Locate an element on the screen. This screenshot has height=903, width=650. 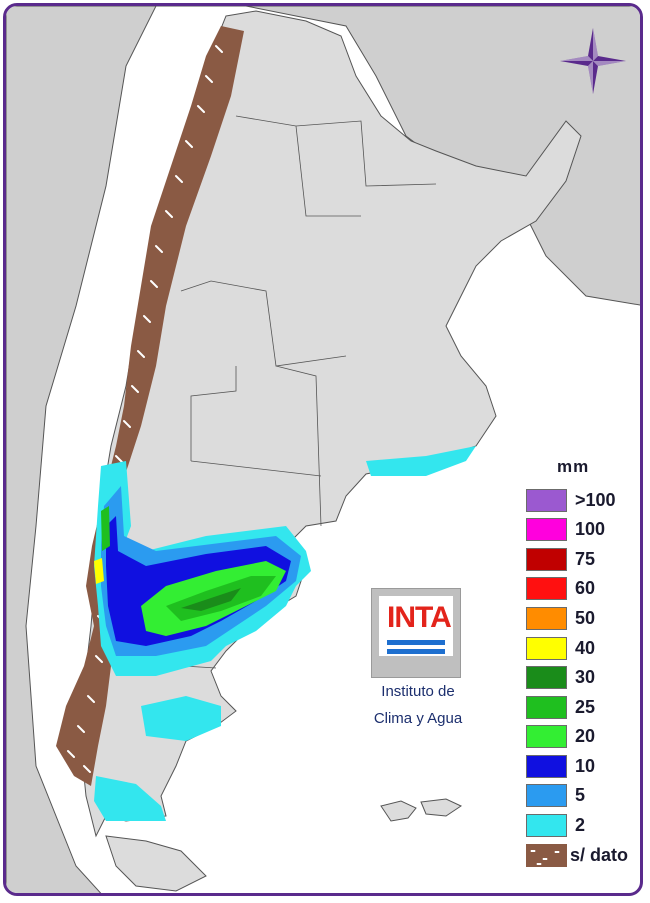
legend-label: 40 is located at coordinates (585, 648).